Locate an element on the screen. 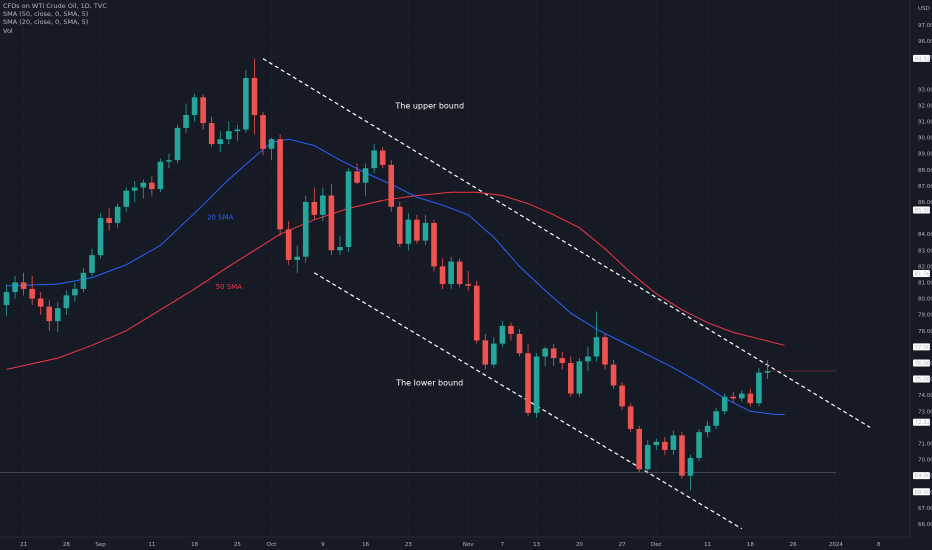  x-tick-label: Nov is located at coordinates (468, 545).